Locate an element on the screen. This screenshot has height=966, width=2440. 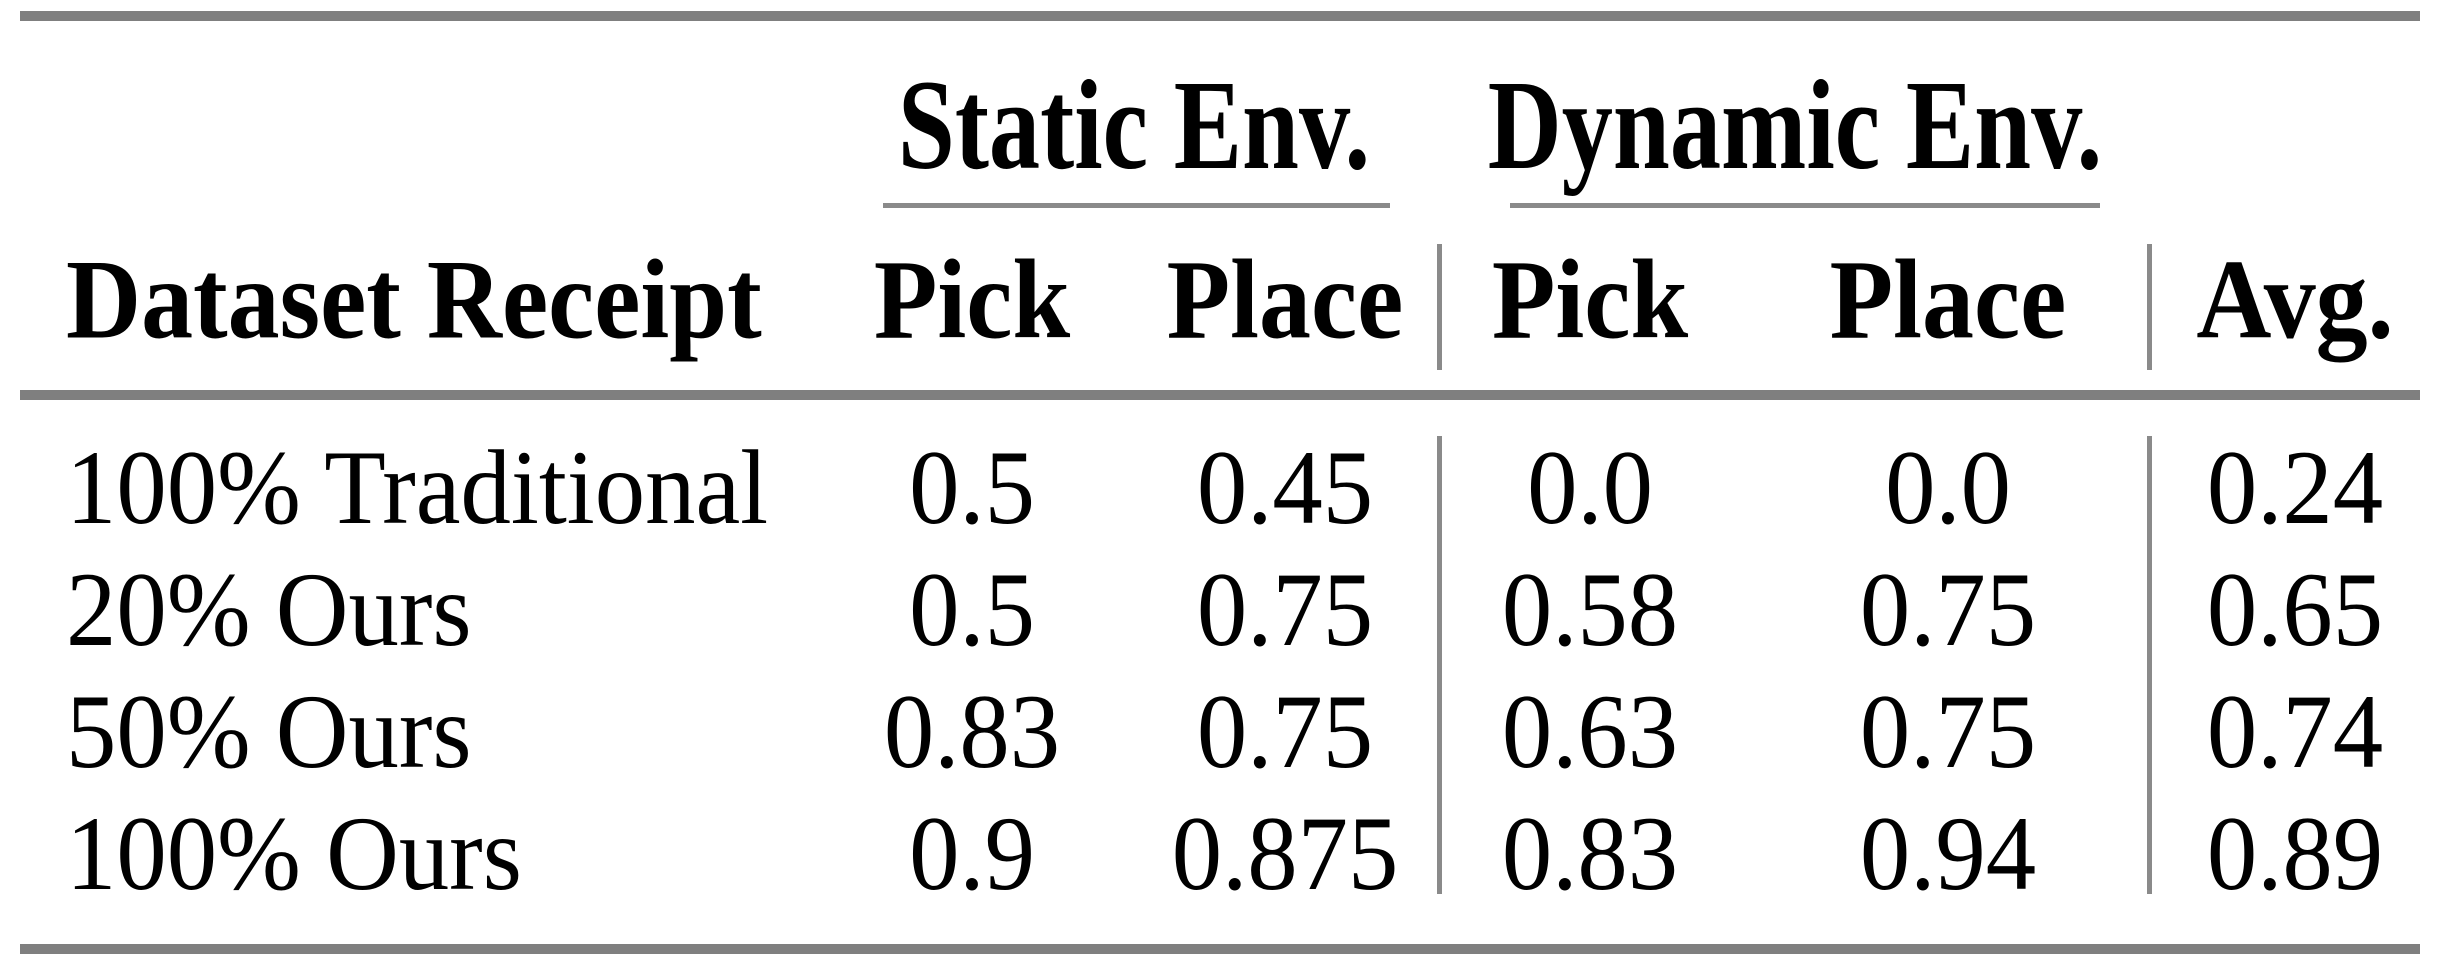
row-3-static-pick: 0.9 is located at coordinates (972, 853).